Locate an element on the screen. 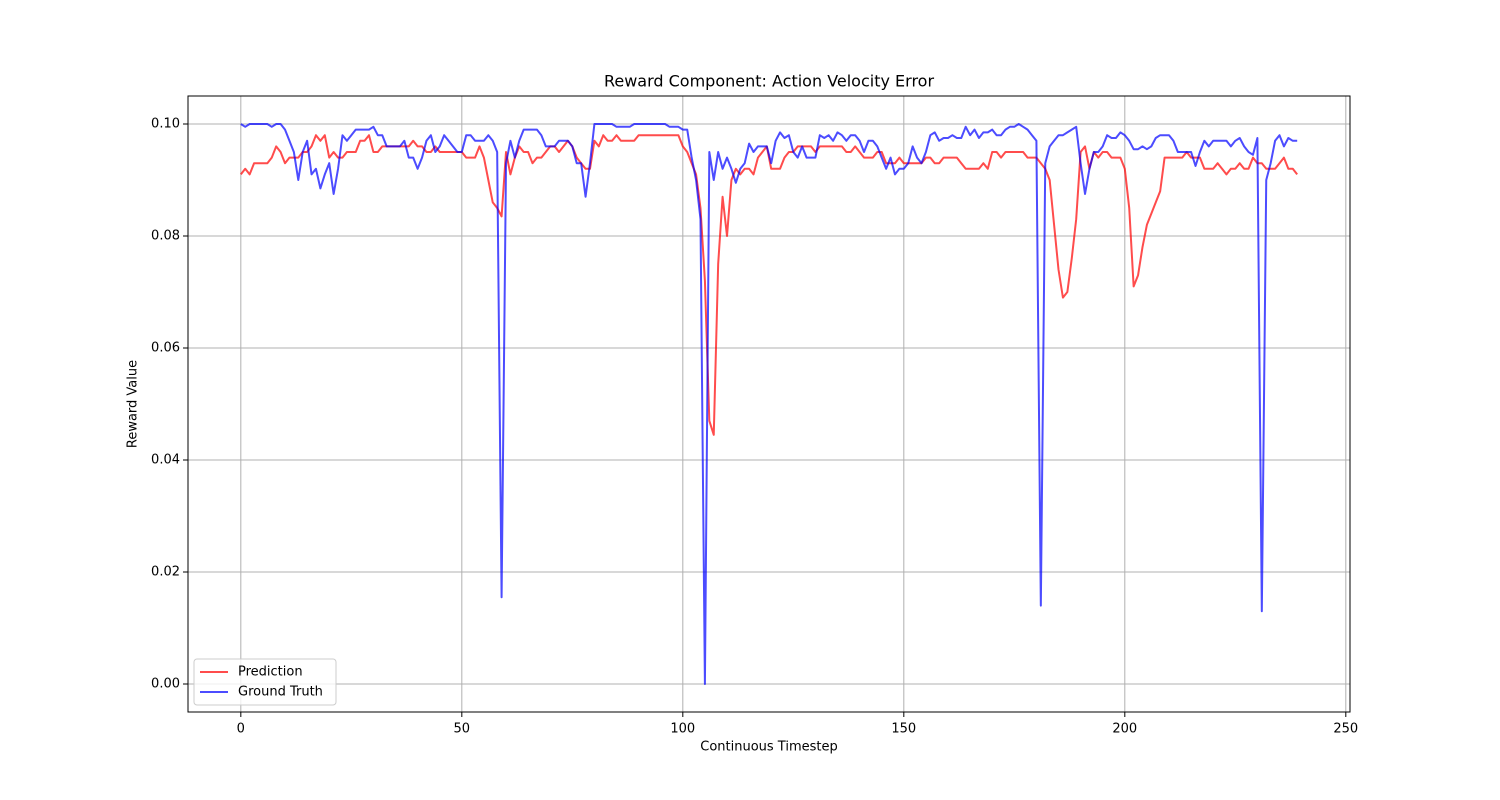 Image resolution: width=1500 pixels, height=800 pixels. x-tick-label: 50 is located at coordinates (462, 729).